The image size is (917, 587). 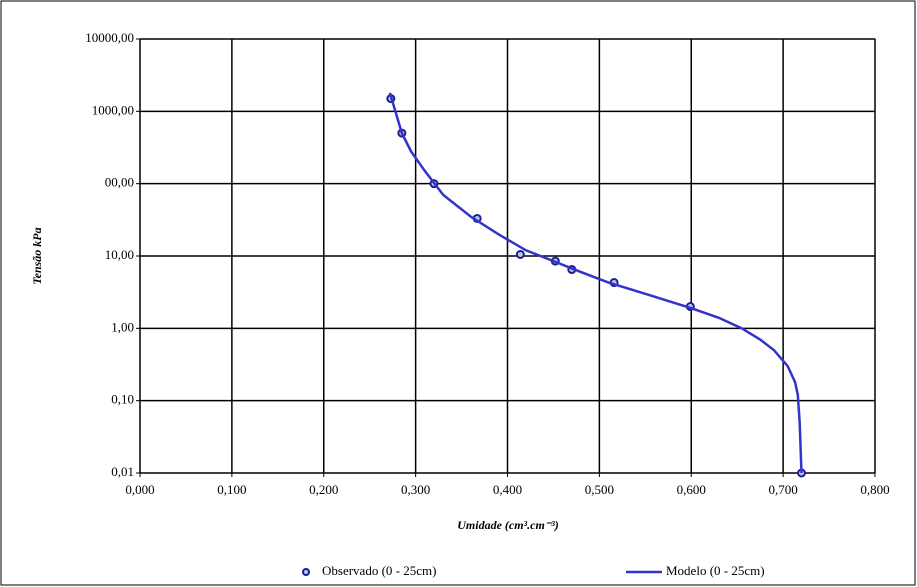 I want to click on y-tick-label: 0,01, so click(x=122, y=471).